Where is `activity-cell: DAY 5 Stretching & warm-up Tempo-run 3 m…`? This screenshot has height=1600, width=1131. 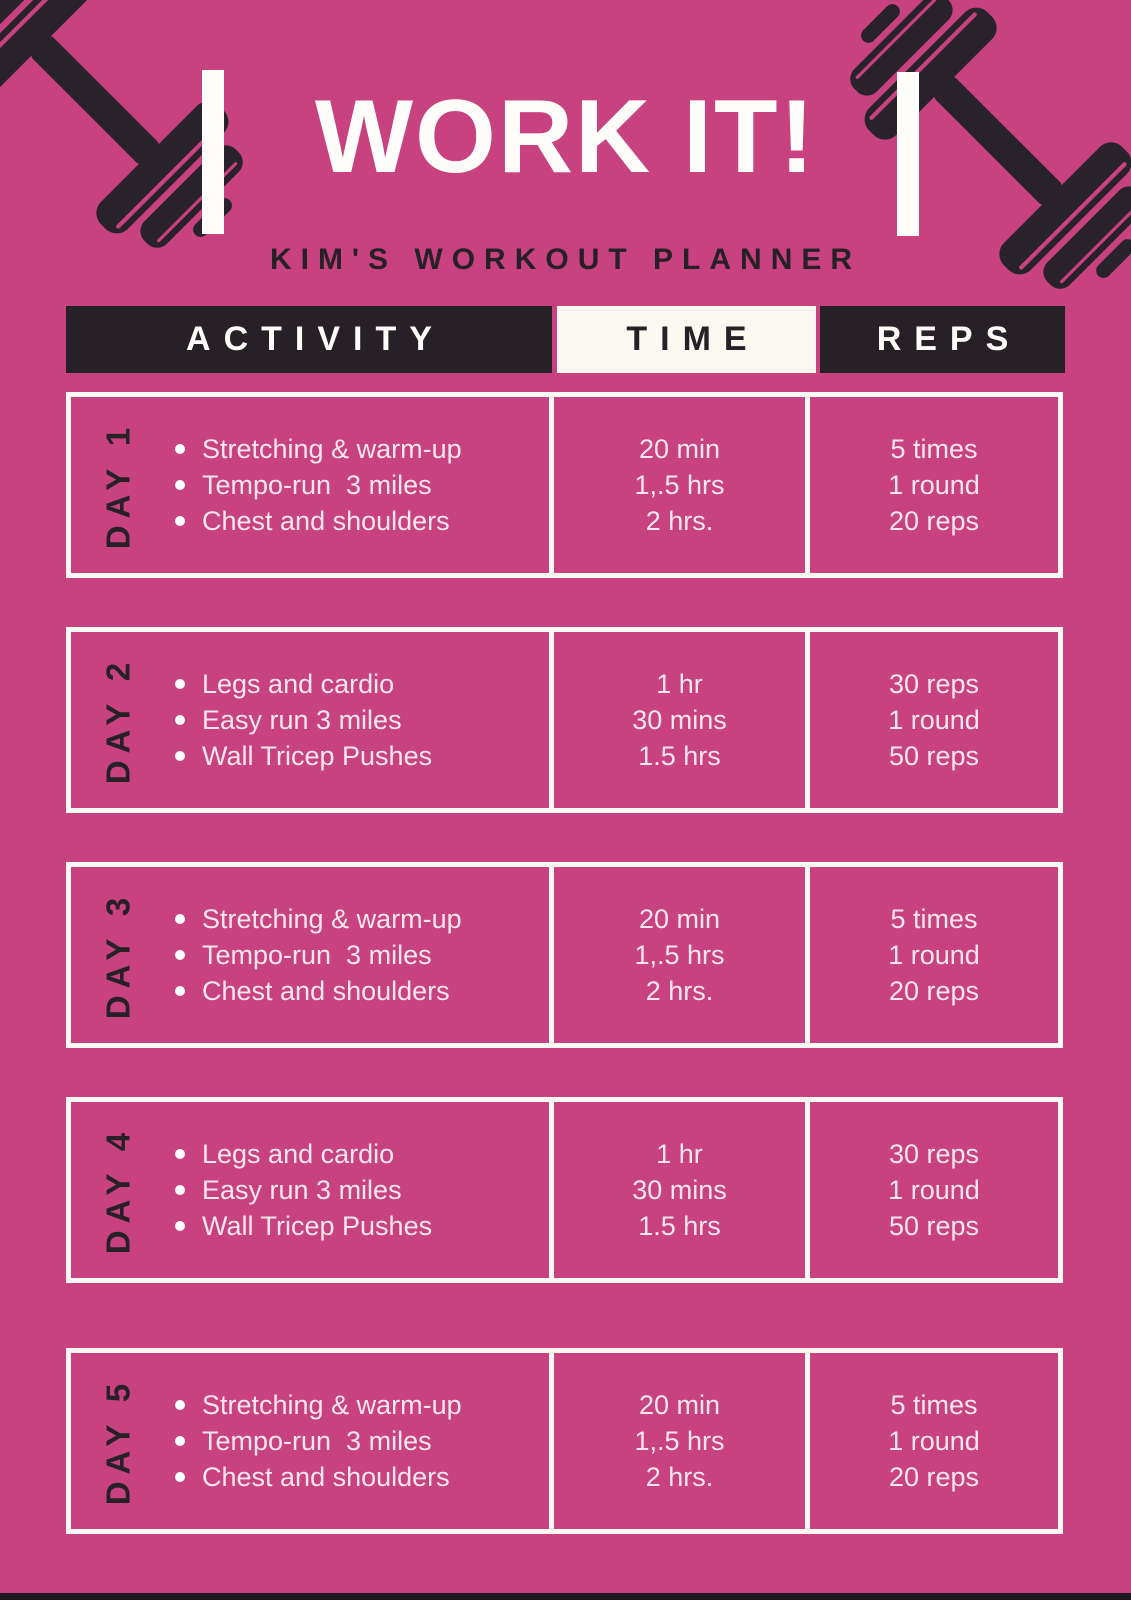
activity-cell: DAY 5 Stretching & warm-up Tempo-run 3 m… is located at coordinates (312, 1441).